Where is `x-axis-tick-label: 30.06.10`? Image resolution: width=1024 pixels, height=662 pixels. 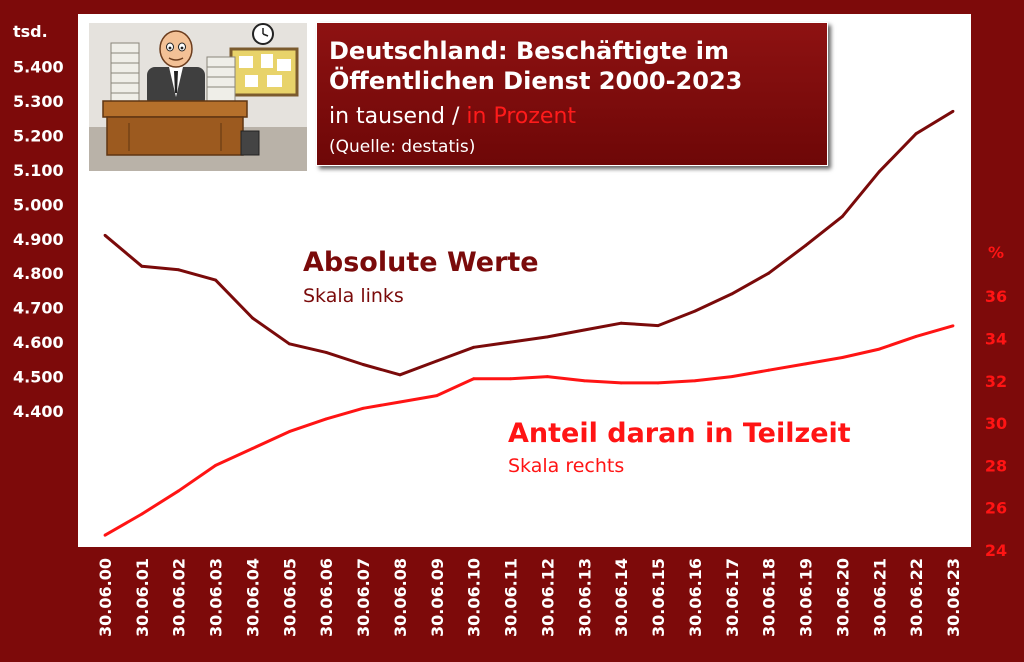
x-axis-tick-label: 30.06.10 is located at coordinates (474, 597).